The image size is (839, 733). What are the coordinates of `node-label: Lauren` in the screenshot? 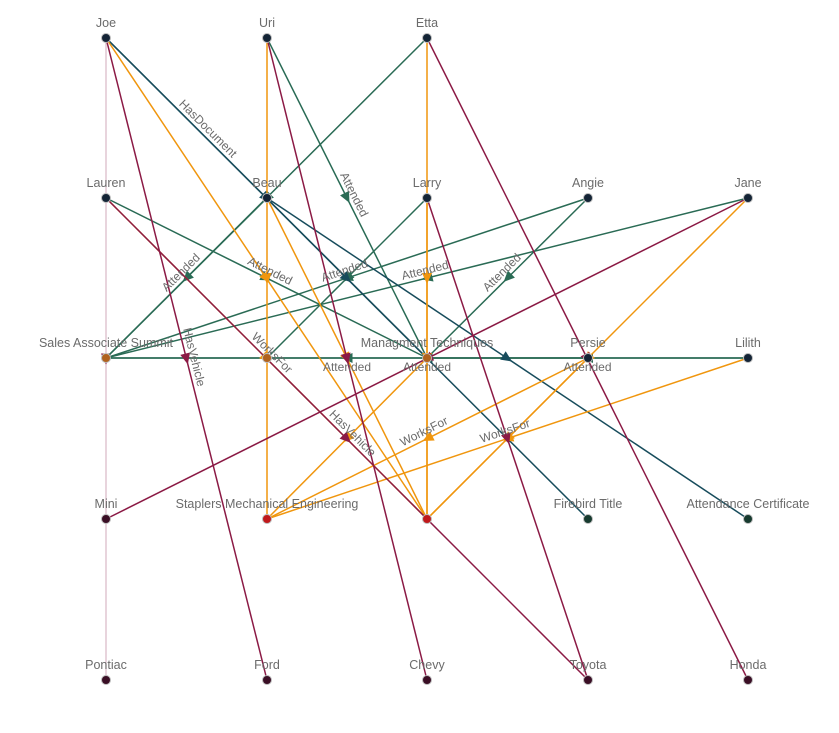 It's located at (106, 183).